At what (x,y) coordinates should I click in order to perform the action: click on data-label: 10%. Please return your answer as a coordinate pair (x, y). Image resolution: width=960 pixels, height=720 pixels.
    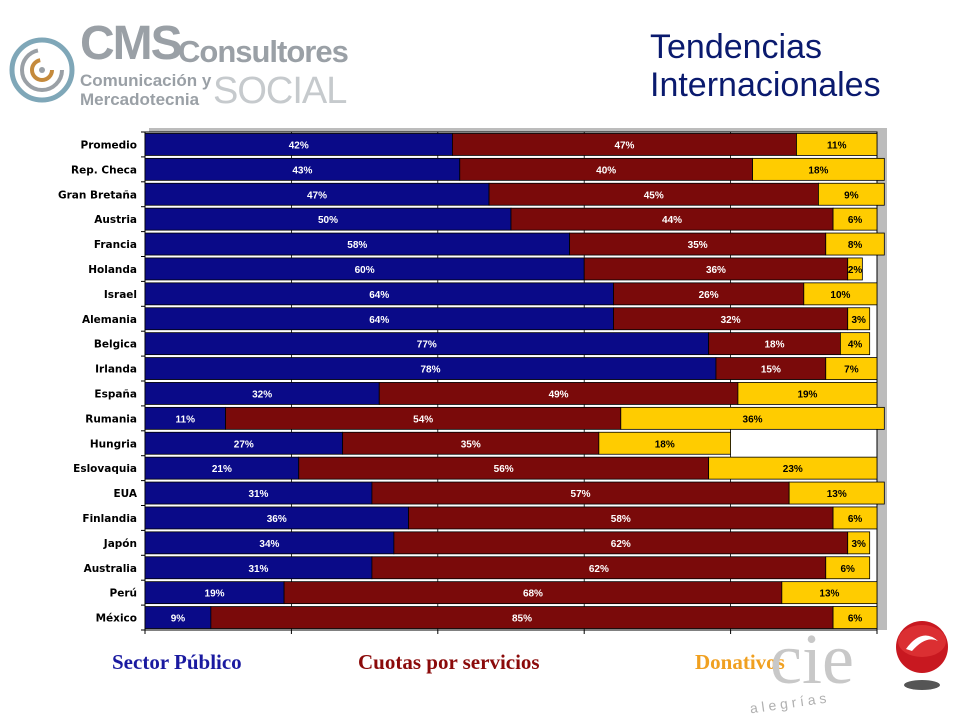
    Looking at the image, I should click on (840, 295).